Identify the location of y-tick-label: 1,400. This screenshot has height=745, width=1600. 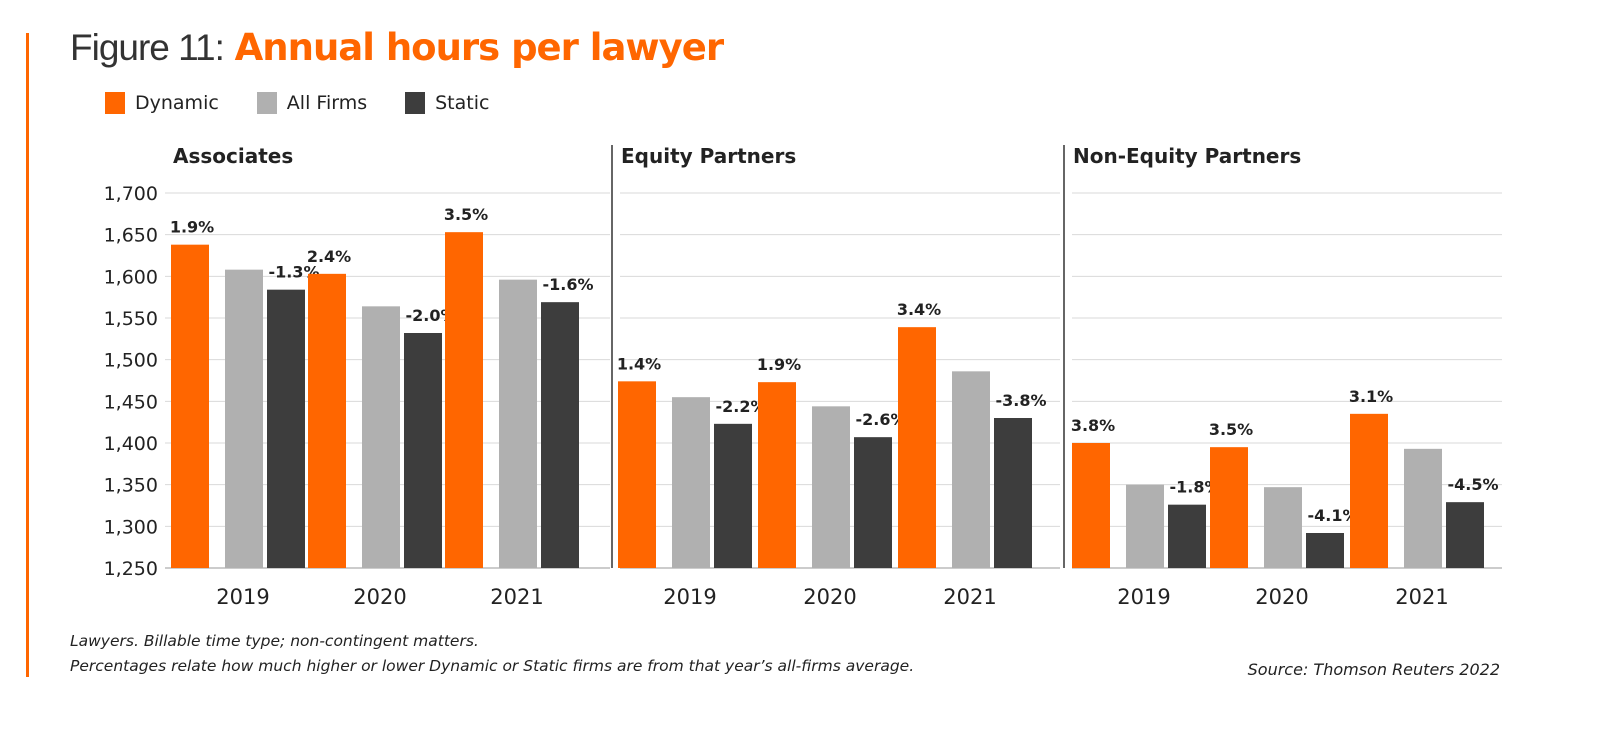
(131, 444).